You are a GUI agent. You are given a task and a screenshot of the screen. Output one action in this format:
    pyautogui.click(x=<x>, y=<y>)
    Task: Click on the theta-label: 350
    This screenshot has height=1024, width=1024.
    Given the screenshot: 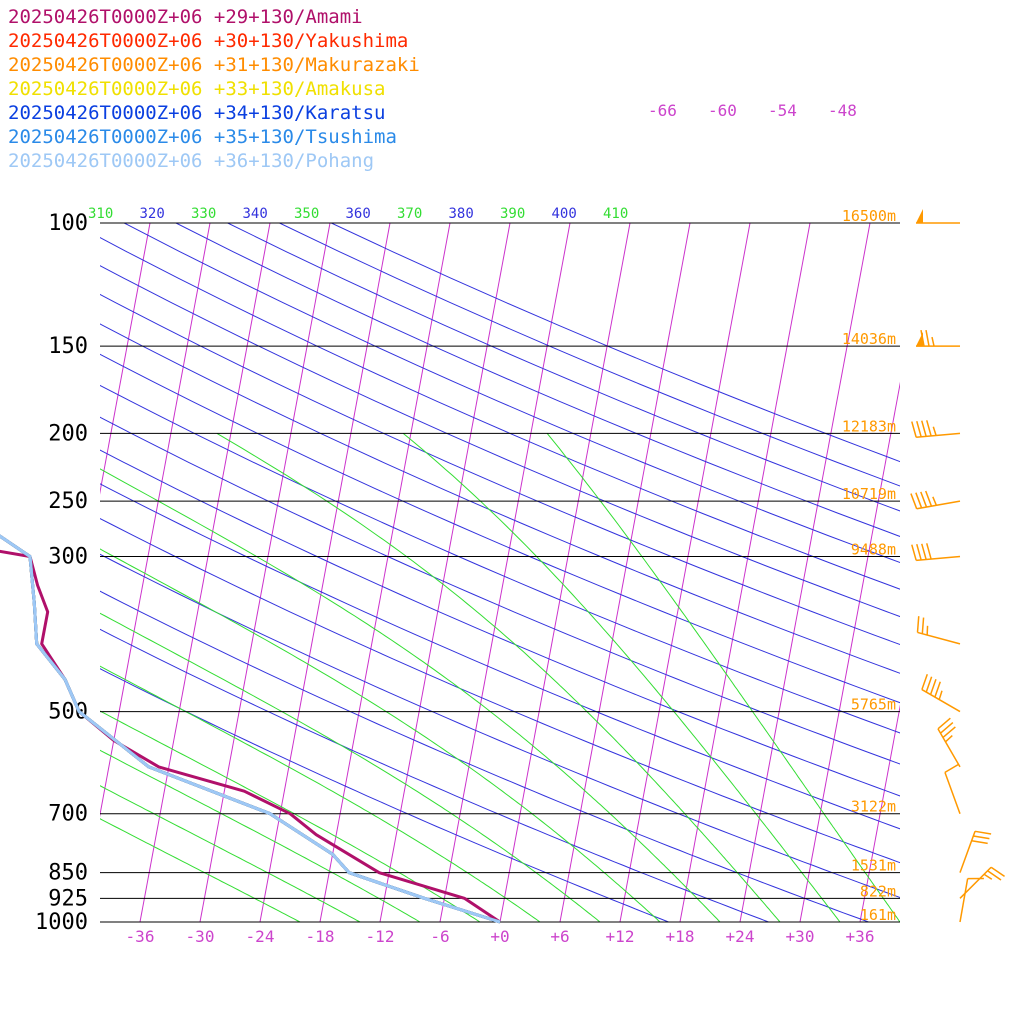 What is the action you would take?
    pyautogui.click(x=306, y=214)
    